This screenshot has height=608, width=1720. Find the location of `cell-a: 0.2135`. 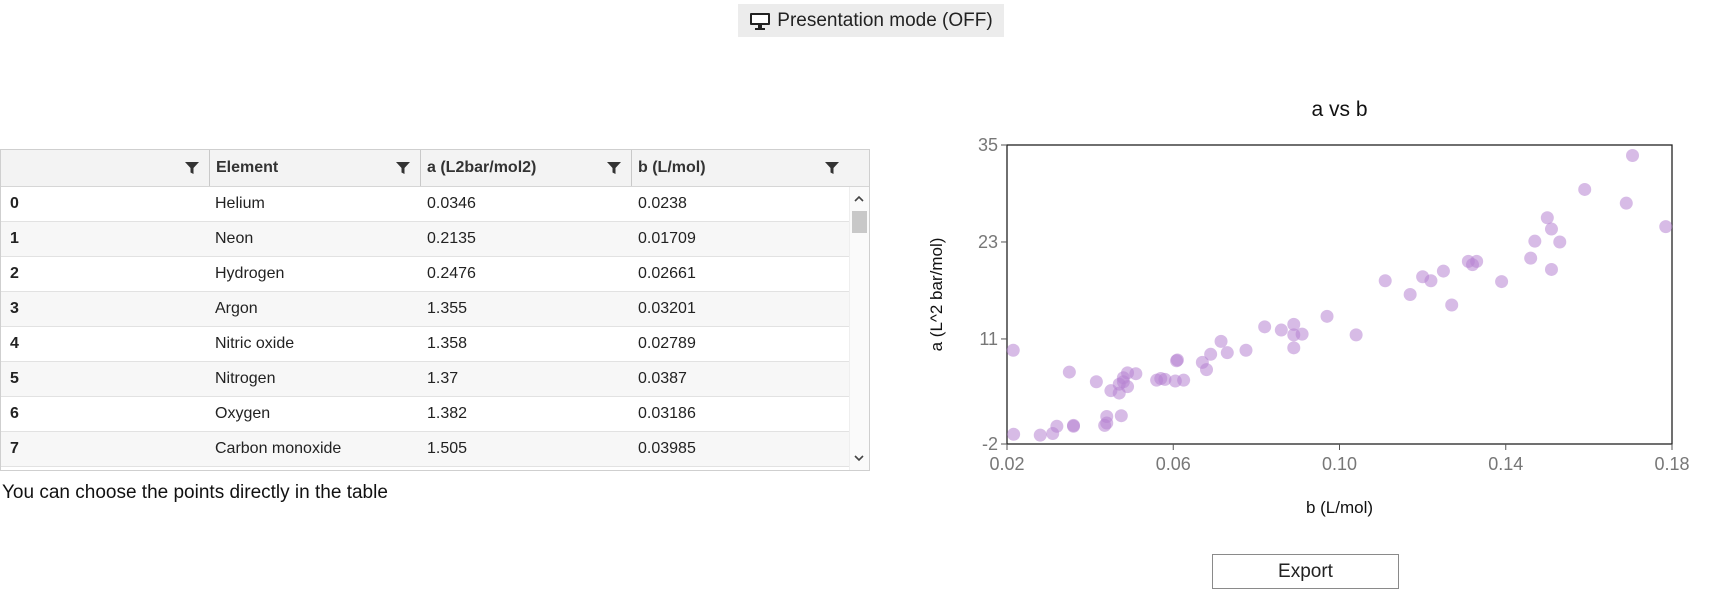

cell-a: 0.2135 is located at coordinates (451, 238).